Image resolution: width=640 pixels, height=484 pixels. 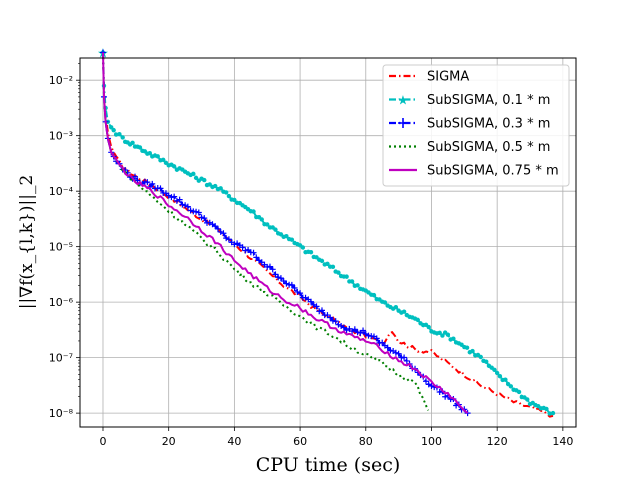 What do you see at coordinates (431, 441) in the screenshot?
I see `x-tick-label: 100` at bounding box center [431, 441].